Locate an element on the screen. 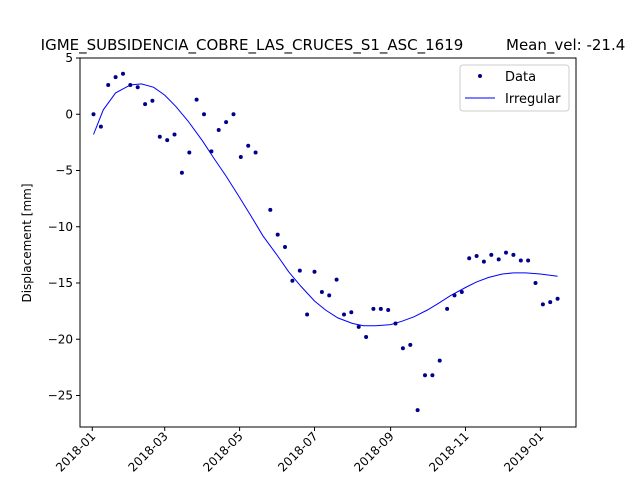 The width and height of the screenshot is (640, 480). y-tick-label: 5 is located at coordinates (69, 58).